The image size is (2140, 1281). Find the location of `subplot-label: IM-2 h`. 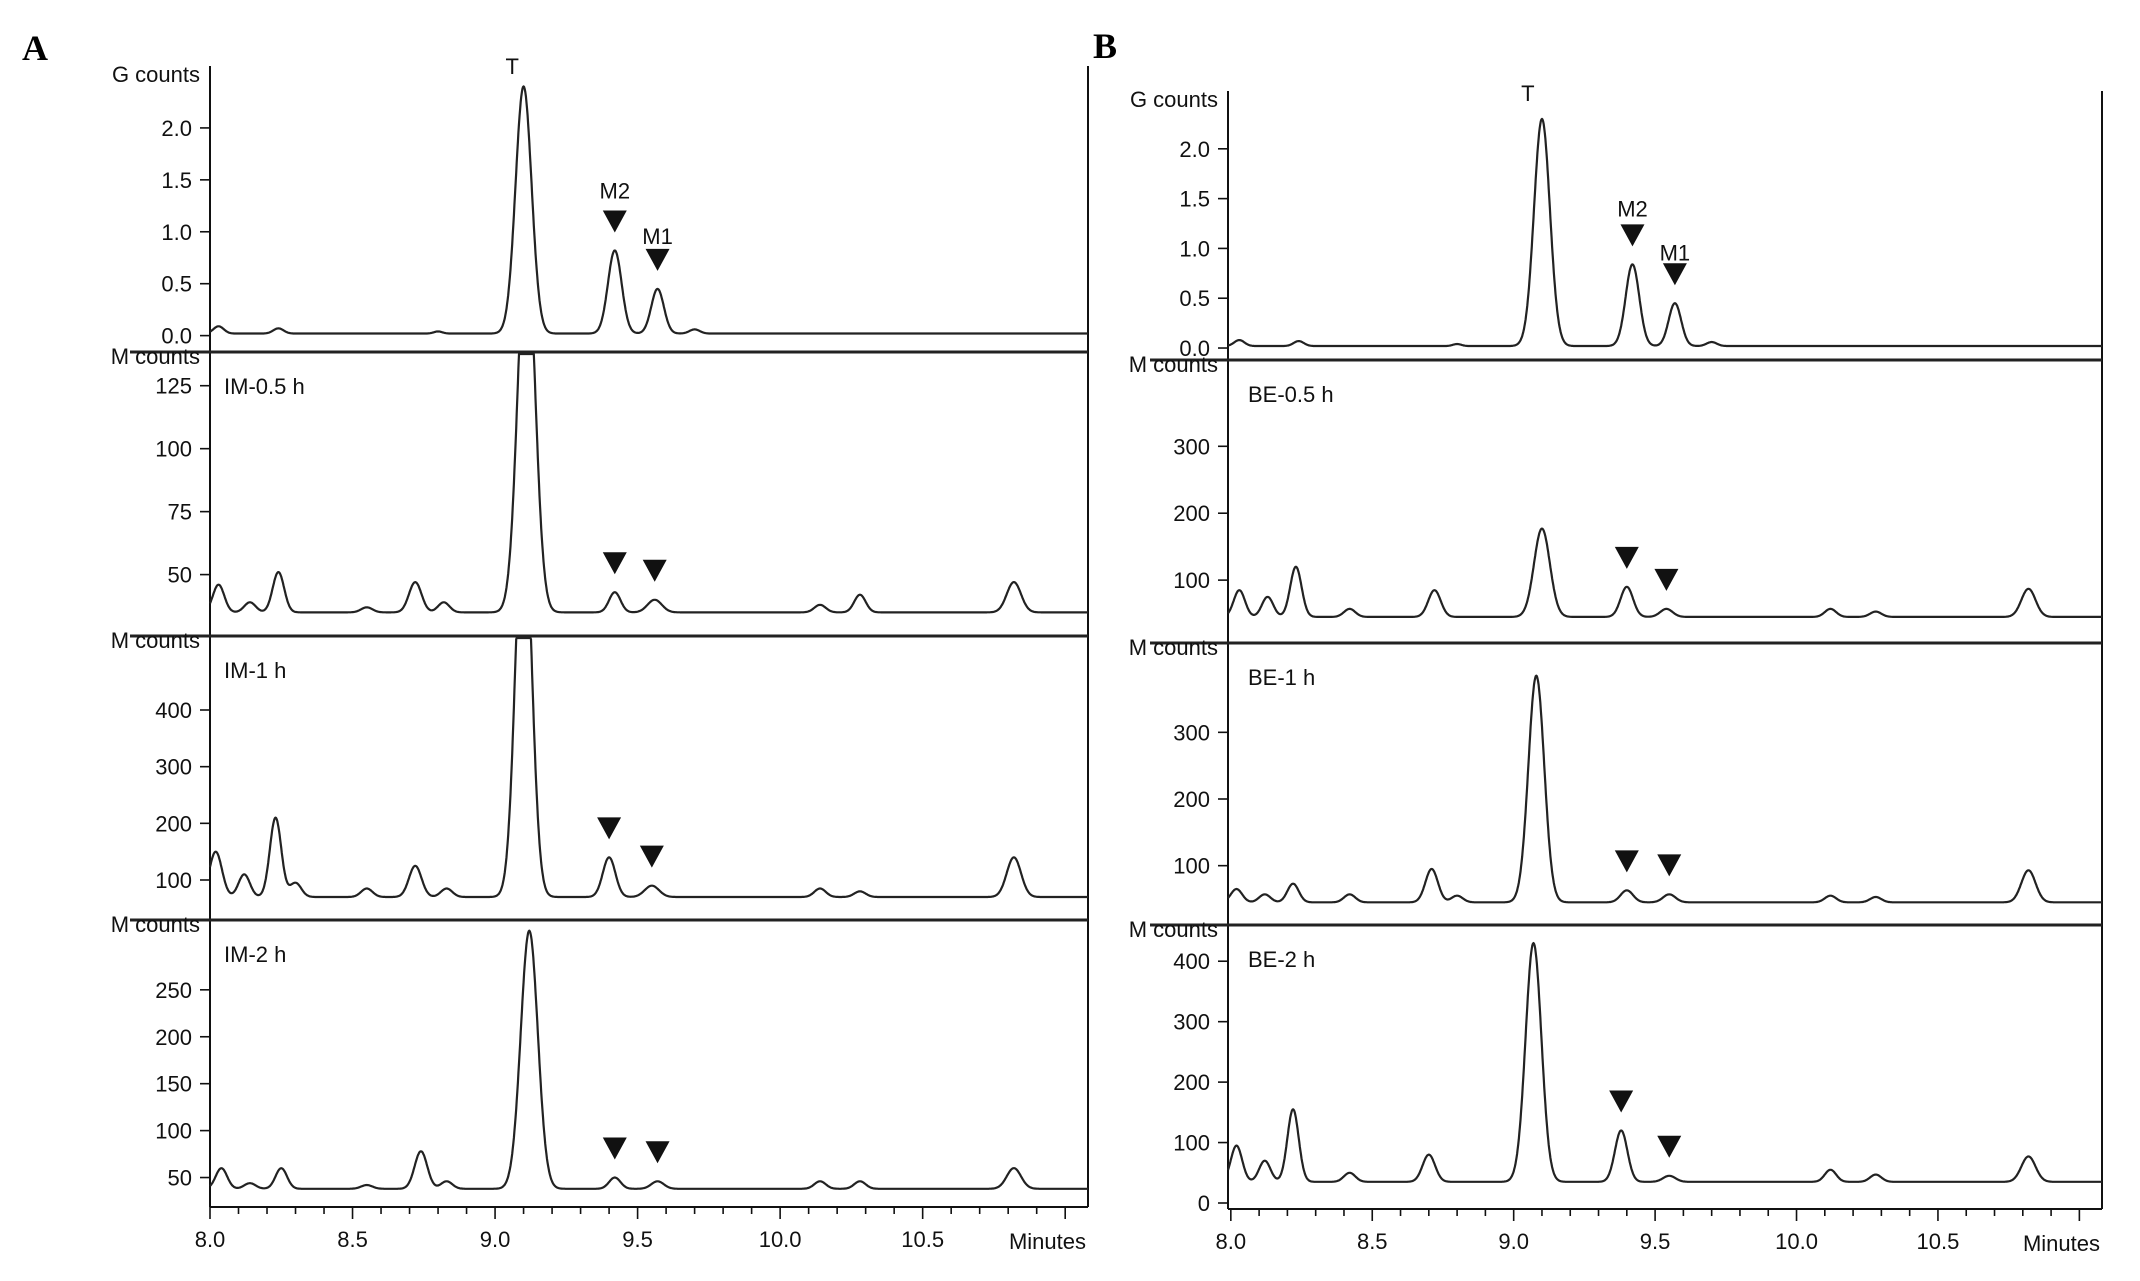

subplot-label: IM-2 h is located at coordinates (255, 954).